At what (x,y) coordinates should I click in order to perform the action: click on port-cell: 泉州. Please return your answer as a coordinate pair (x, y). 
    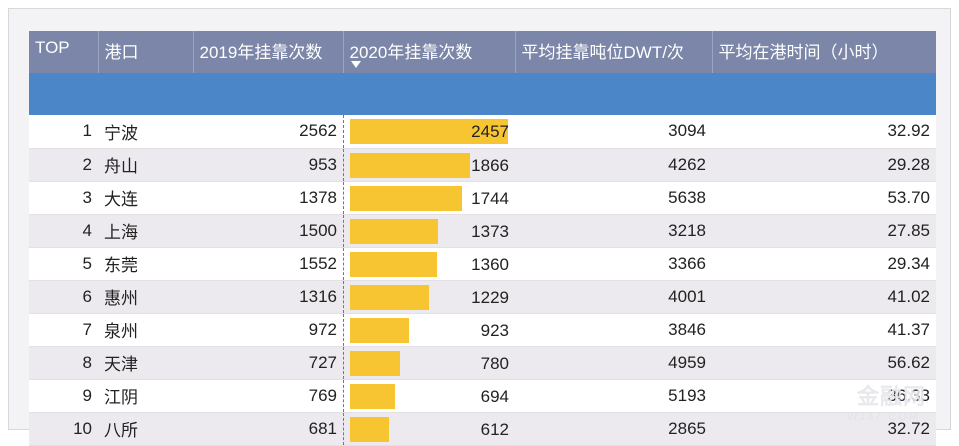
    Looking at the image, I should click on (145, 330).